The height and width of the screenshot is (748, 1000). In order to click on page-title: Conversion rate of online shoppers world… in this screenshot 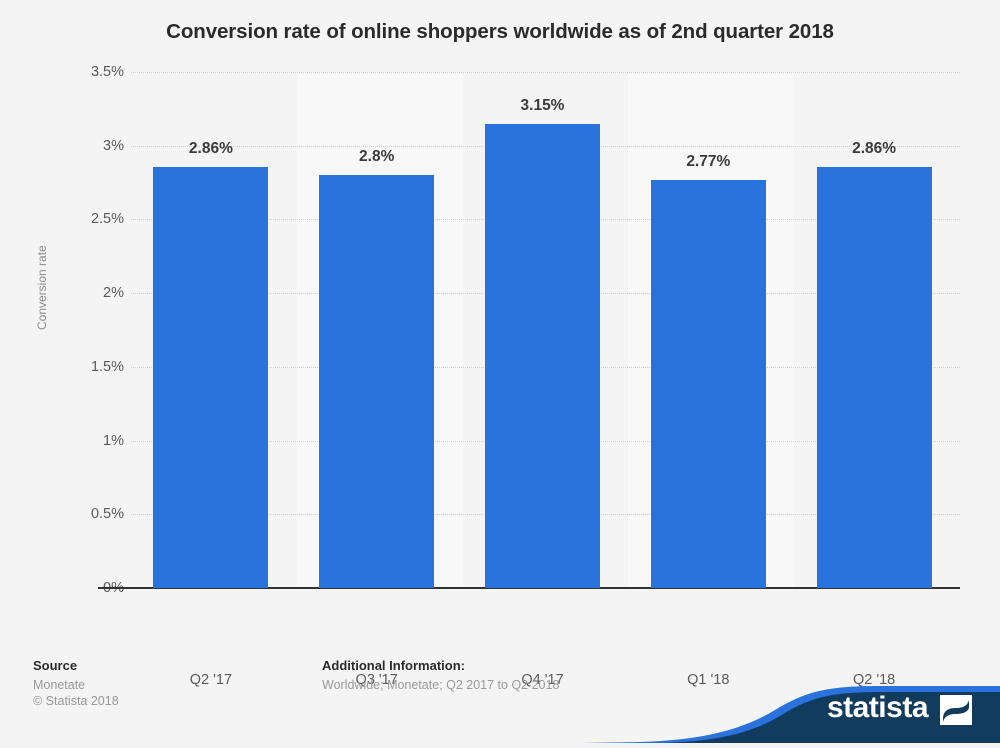, I will do `click(500, 31)`.